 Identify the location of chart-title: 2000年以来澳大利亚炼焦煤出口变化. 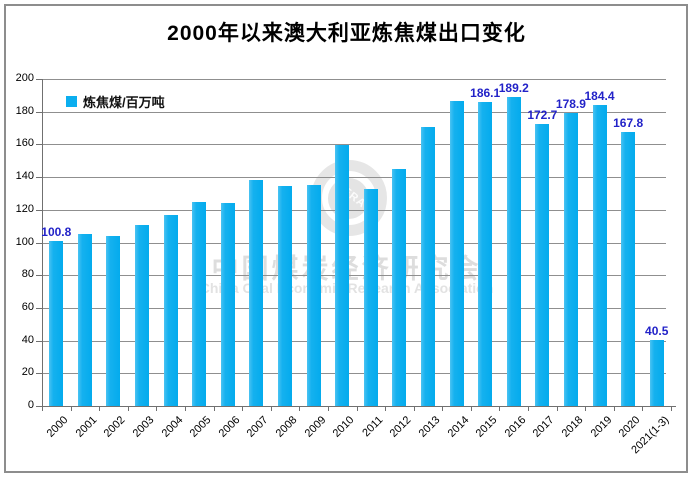
(346, 33).